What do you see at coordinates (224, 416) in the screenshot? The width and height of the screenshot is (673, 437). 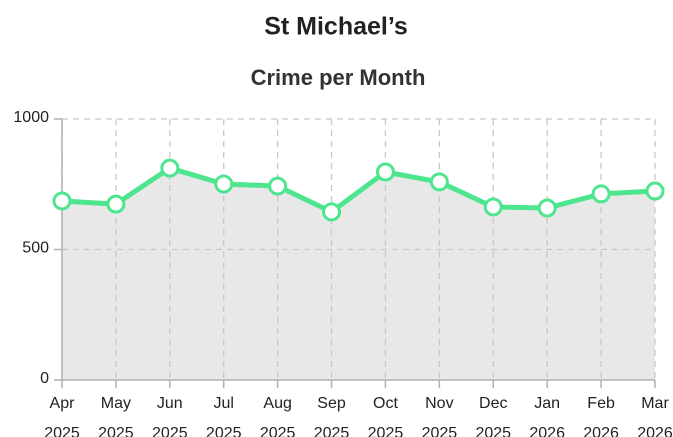 I see `x-tick-label: Jul 2025` at bounding box center [224, 416].